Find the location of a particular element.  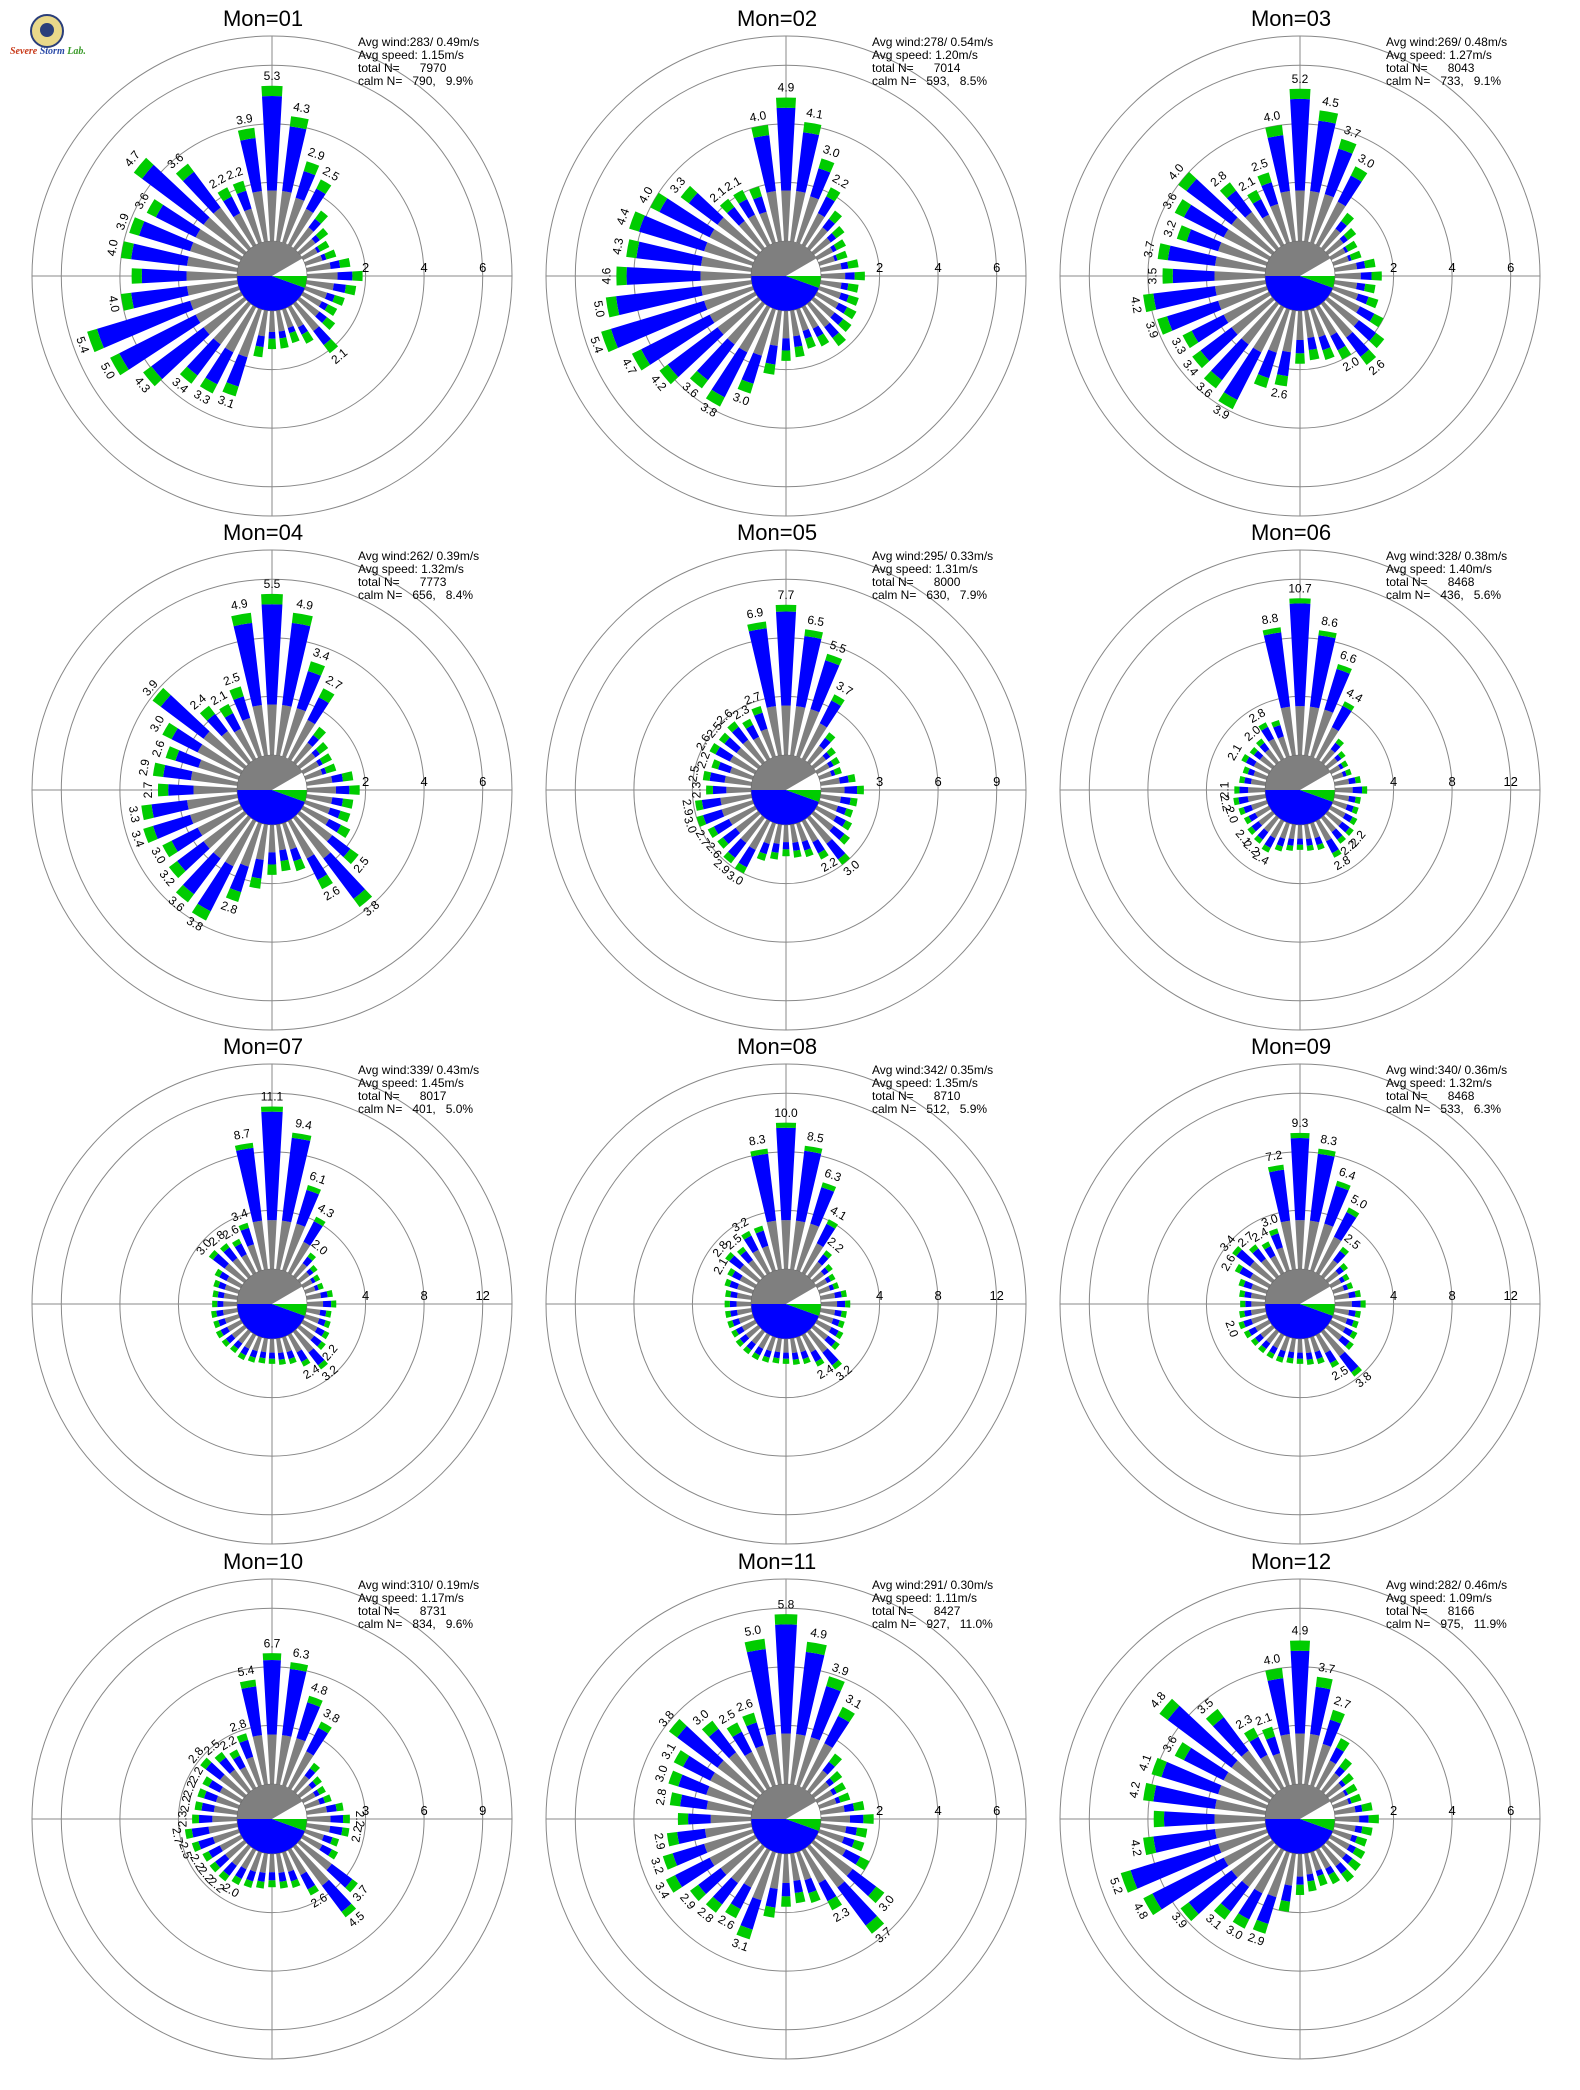

calm-sector-gray is located at coordinates (768, 772).